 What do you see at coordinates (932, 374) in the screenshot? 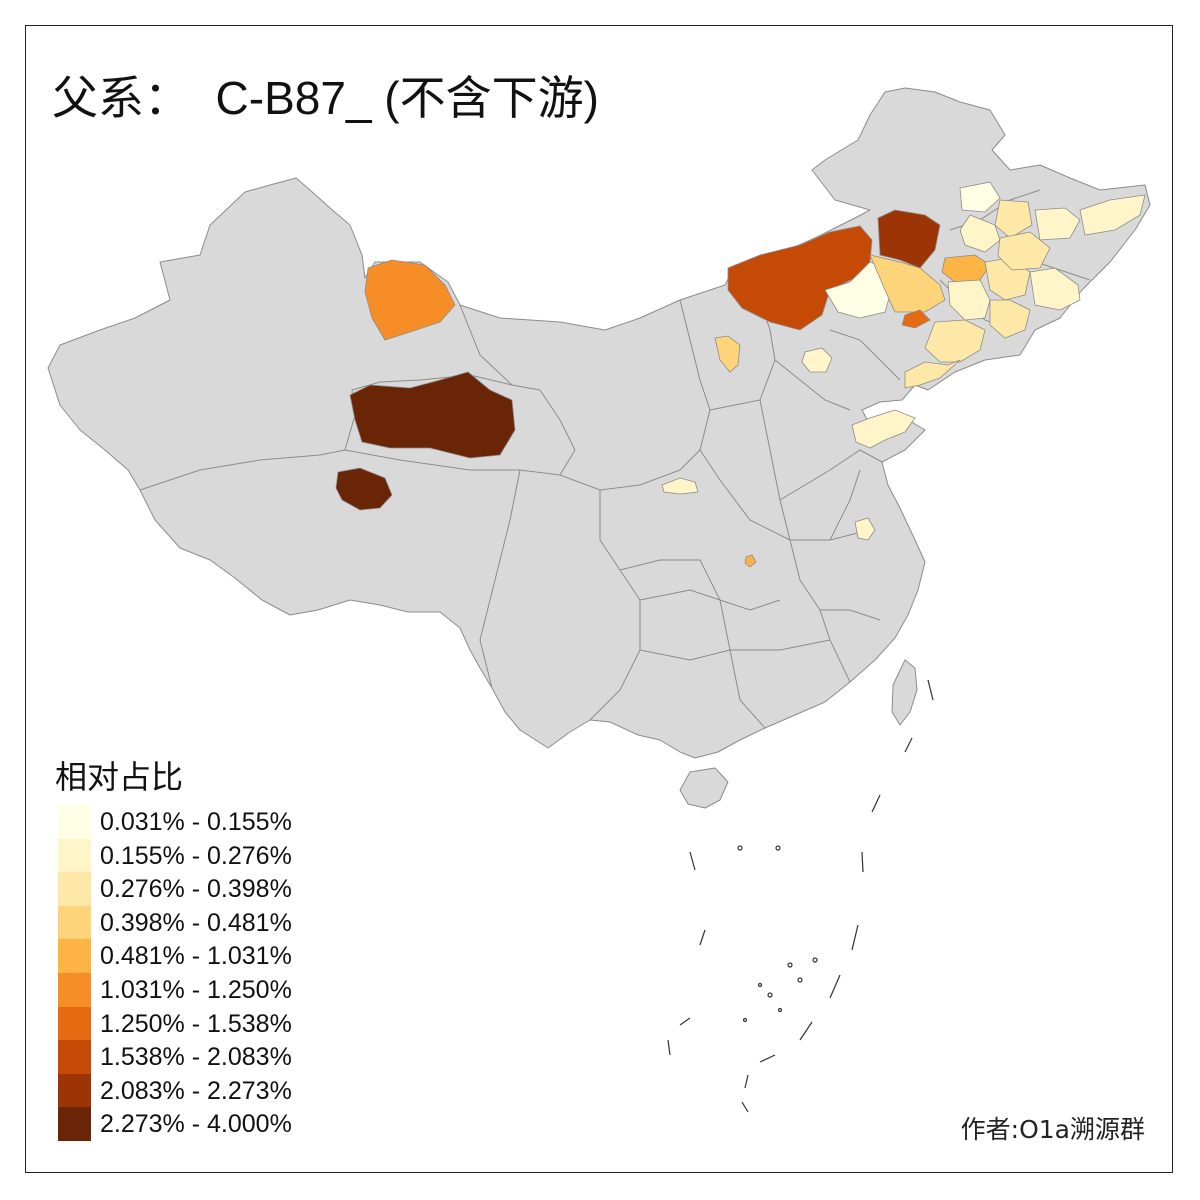
I see `region-liaoning-coast` at bounding box center [932, 374].